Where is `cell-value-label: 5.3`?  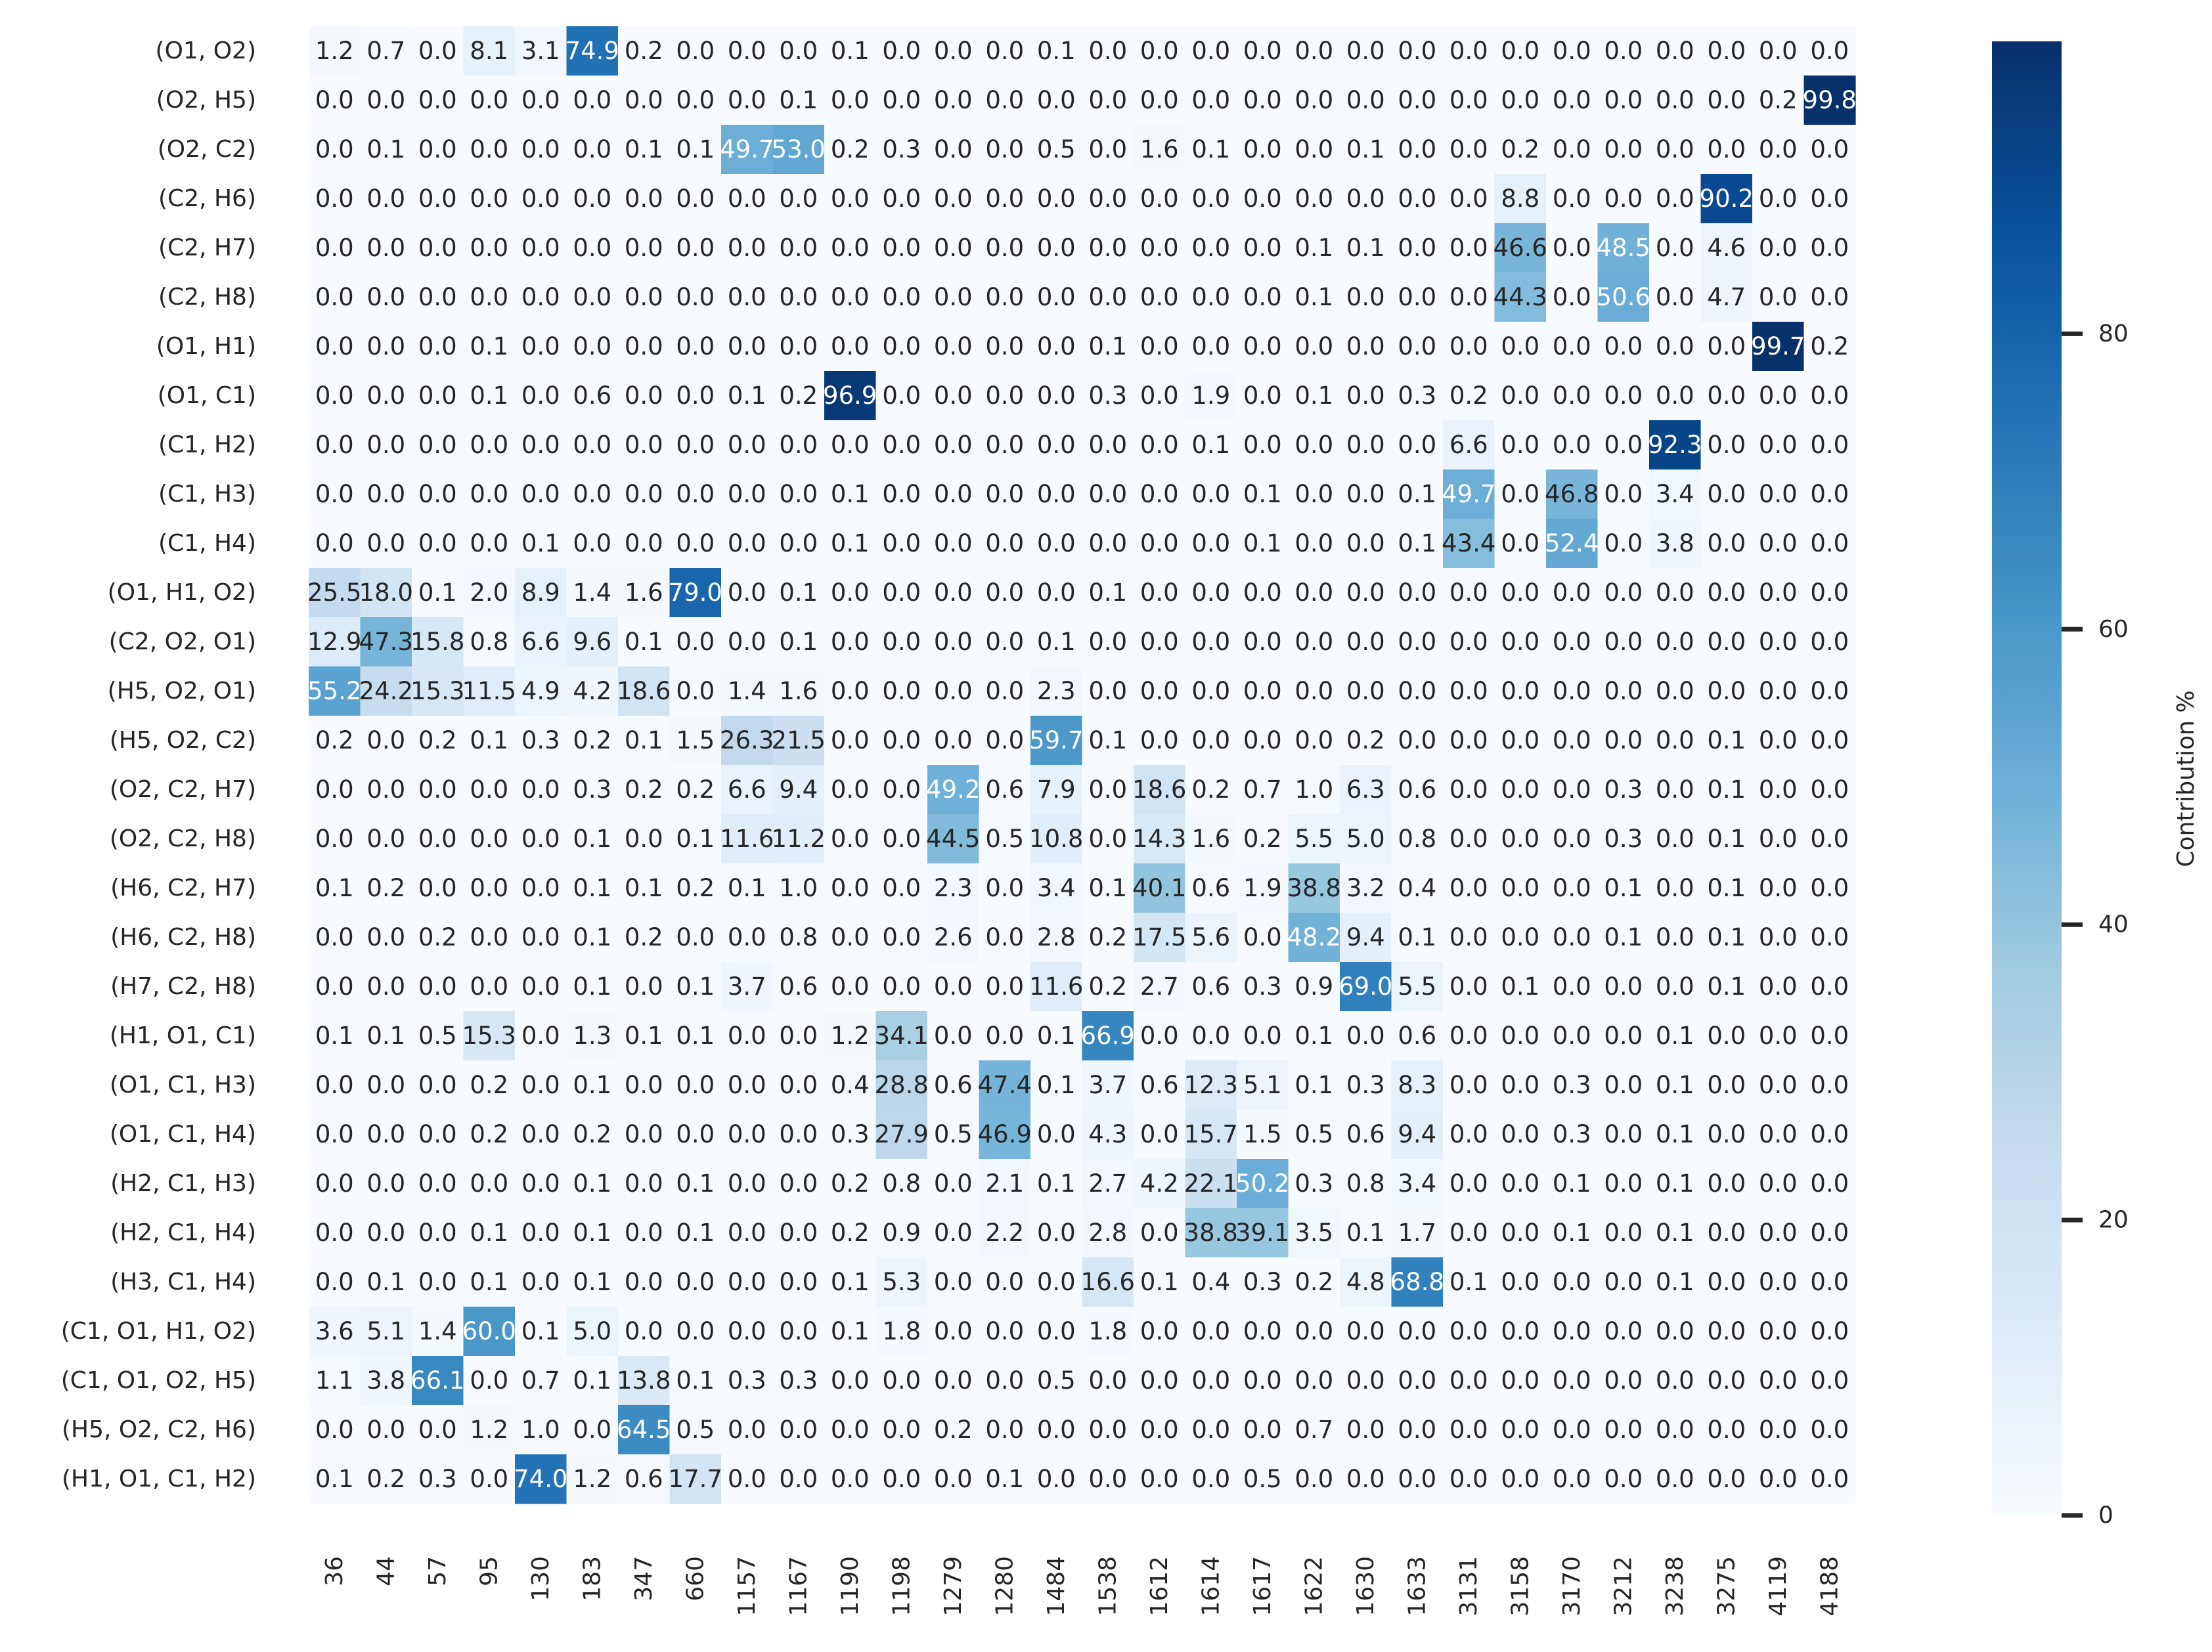 cell-value-label: 5.3 is located at coordinates (901, 1282).